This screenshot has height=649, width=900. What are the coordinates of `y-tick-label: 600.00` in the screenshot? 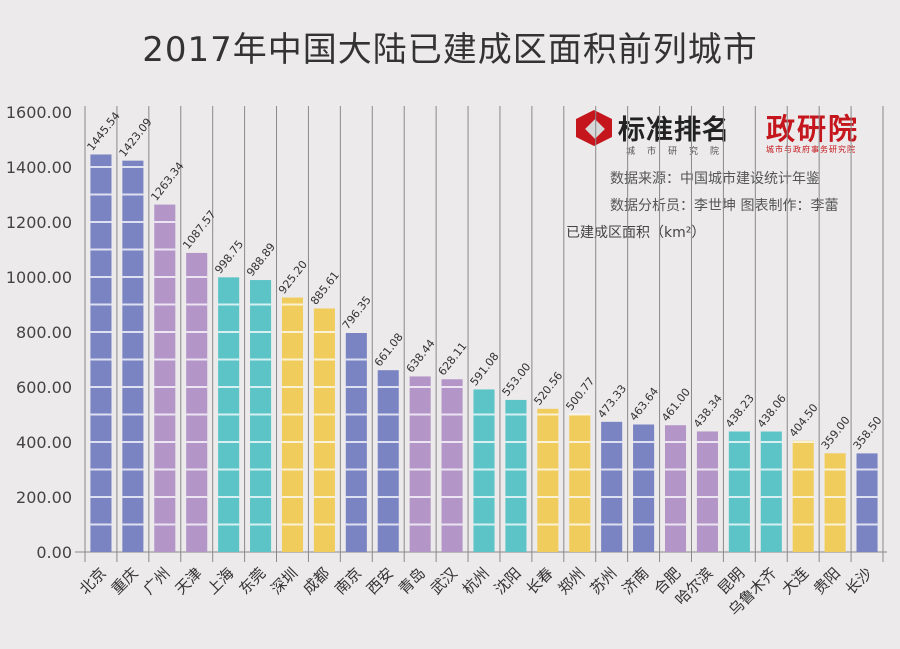 It's located at (44, 387).